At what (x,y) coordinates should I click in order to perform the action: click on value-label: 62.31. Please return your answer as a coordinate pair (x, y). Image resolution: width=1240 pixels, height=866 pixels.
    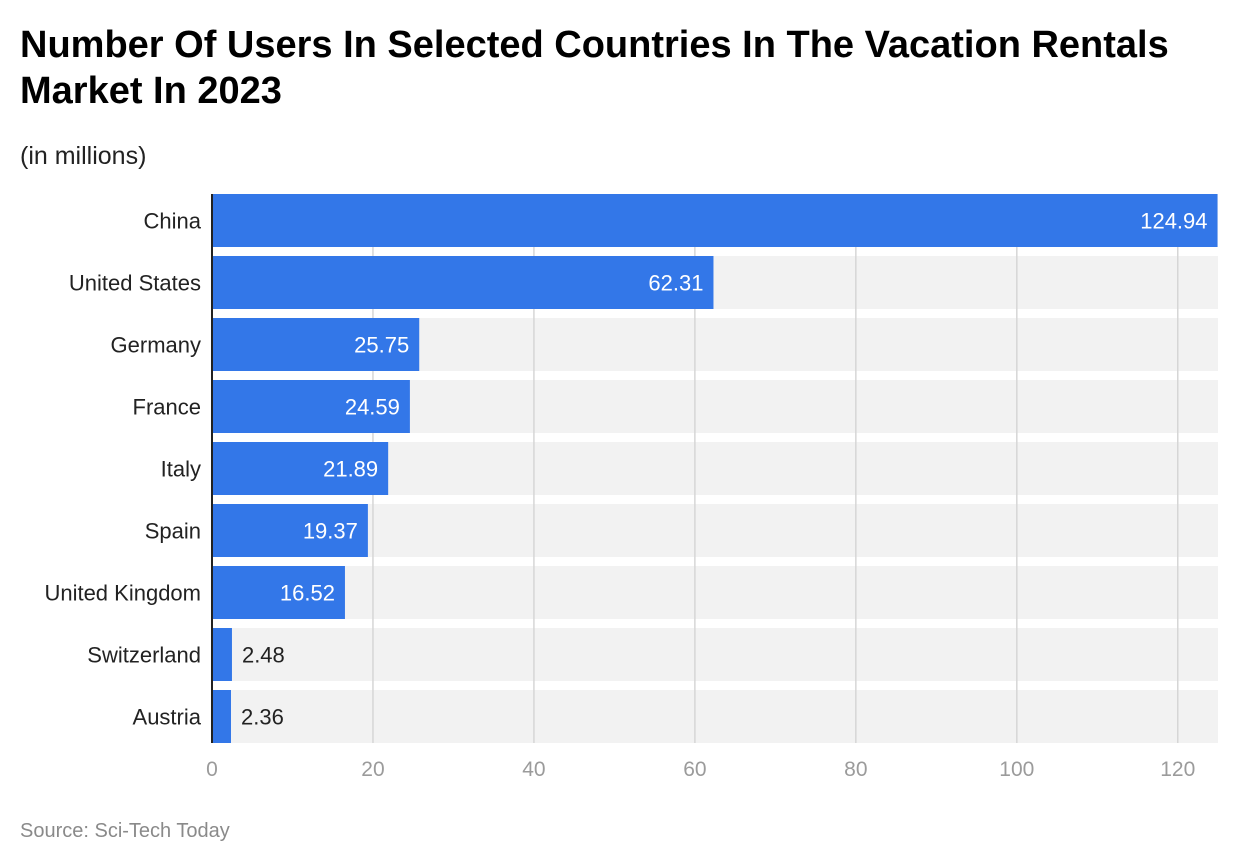
    Looking at the image, I should click on (675, 283).